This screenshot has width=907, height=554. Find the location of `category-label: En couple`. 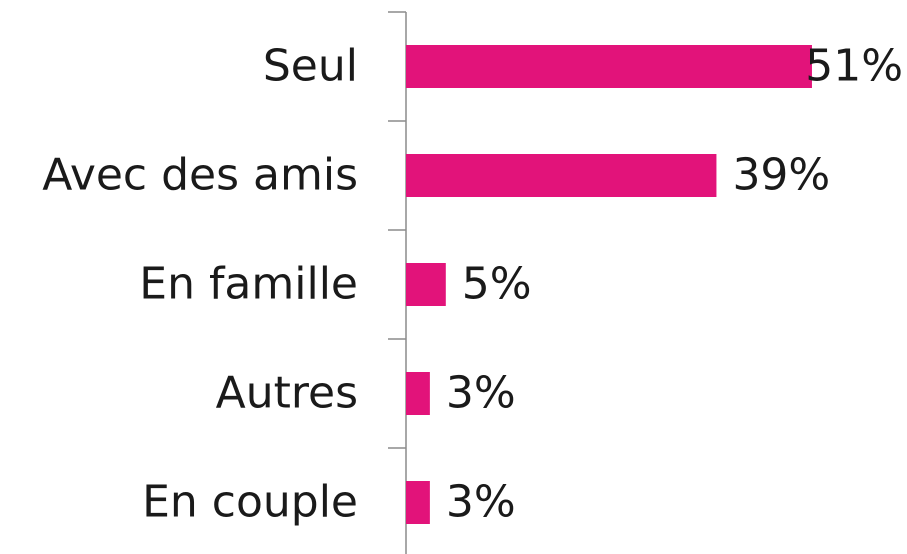

category-label: En couple is located at coordinates (250, 502).